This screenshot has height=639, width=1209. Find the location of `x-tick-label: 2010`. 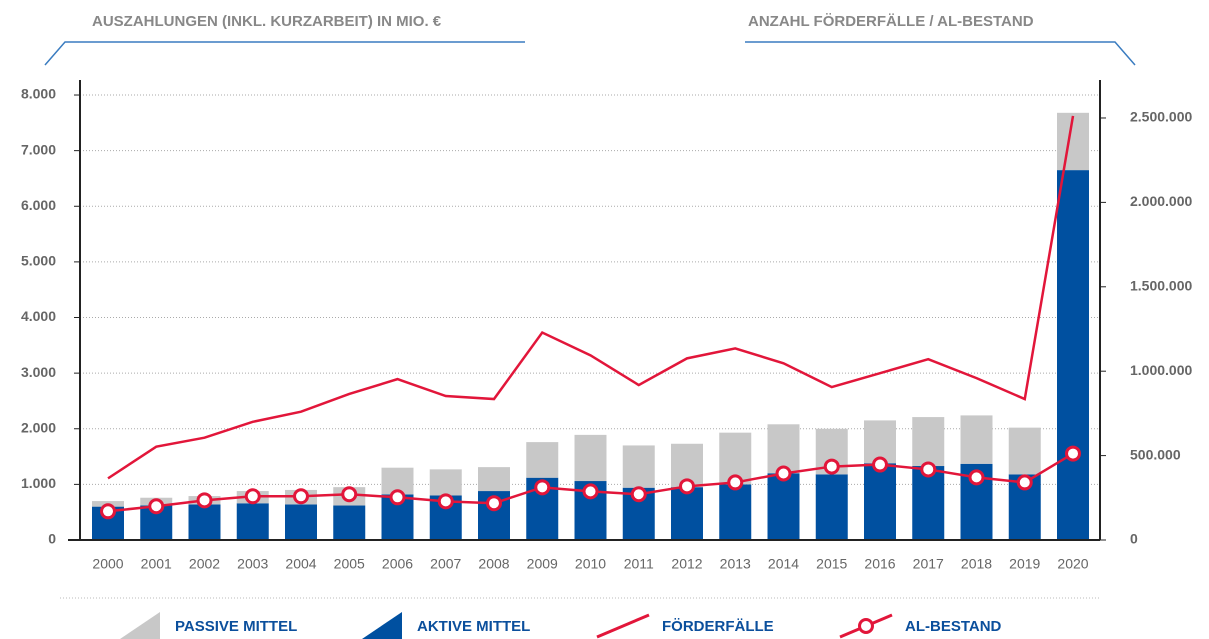

x-tick-label: 2010 is located at coordinates (590, 564).